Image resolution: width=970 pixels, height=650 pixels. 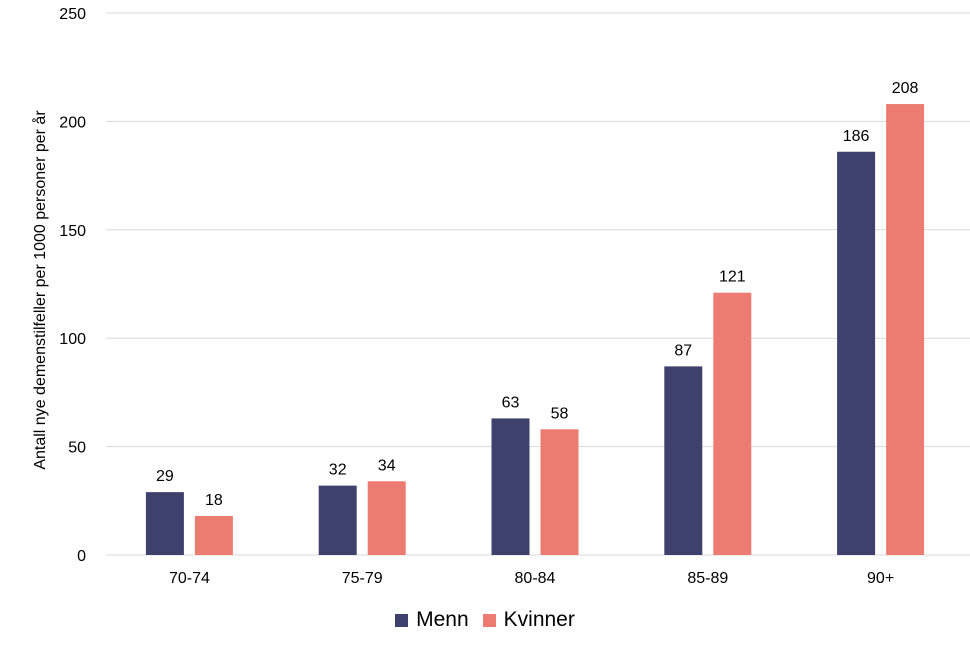 I want to click on x-tick-label: 90+, so click(x=880, y=578).